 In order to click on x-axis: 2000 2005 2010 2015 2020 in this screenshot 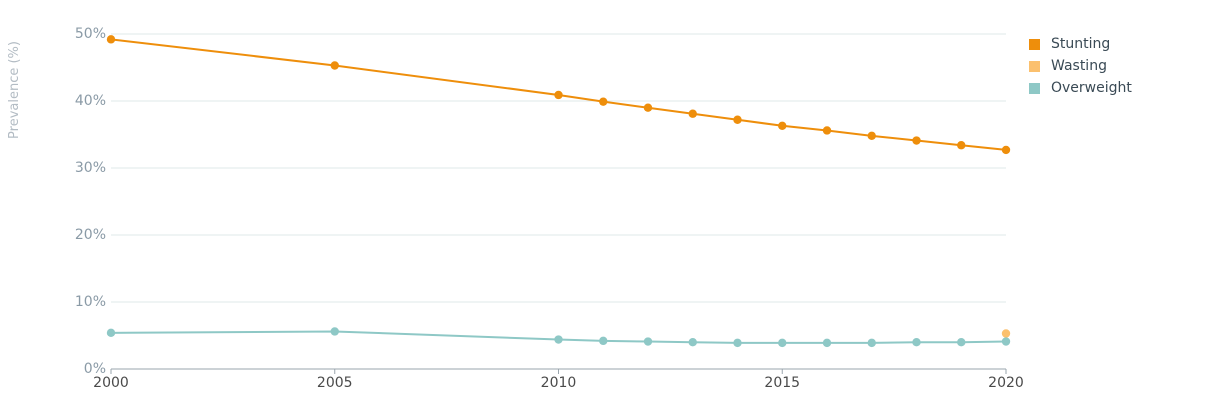, I will do `click(558, 379)`.